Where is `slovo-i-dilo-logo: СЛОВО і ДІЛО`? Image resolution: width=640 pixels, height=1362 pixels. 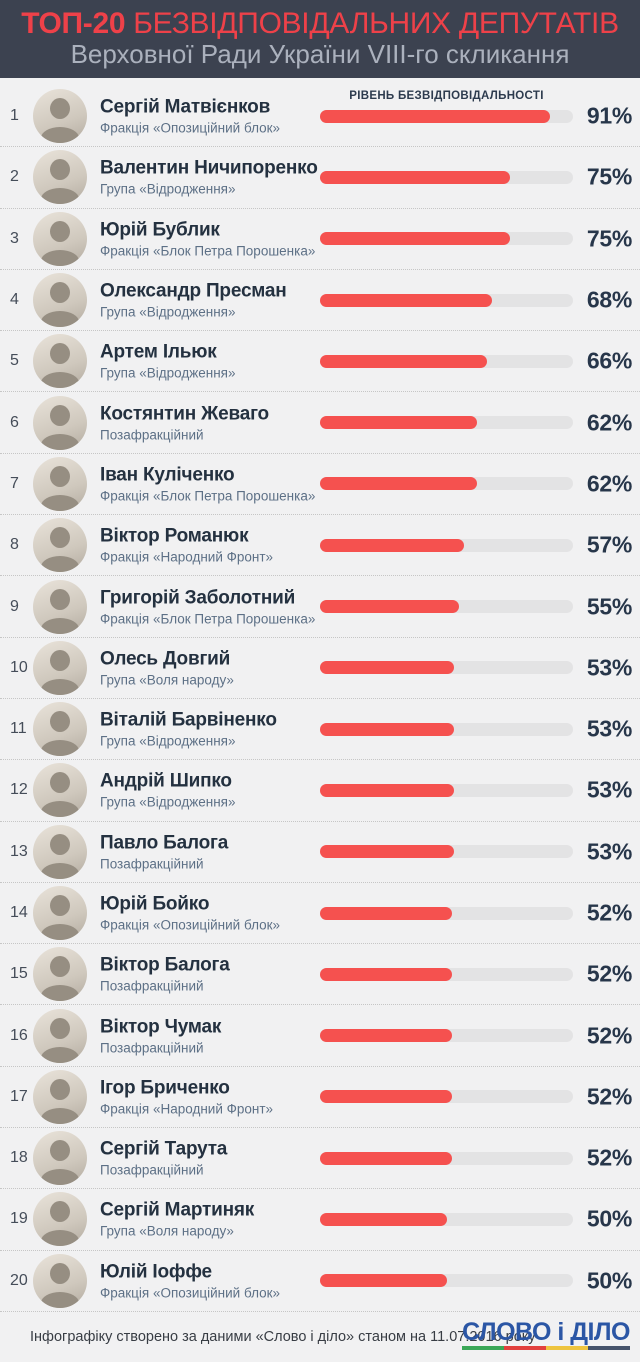
slovo-i-dilo-logo: СЛОВО і ДІЛО is located at coordinates (546, 1334).